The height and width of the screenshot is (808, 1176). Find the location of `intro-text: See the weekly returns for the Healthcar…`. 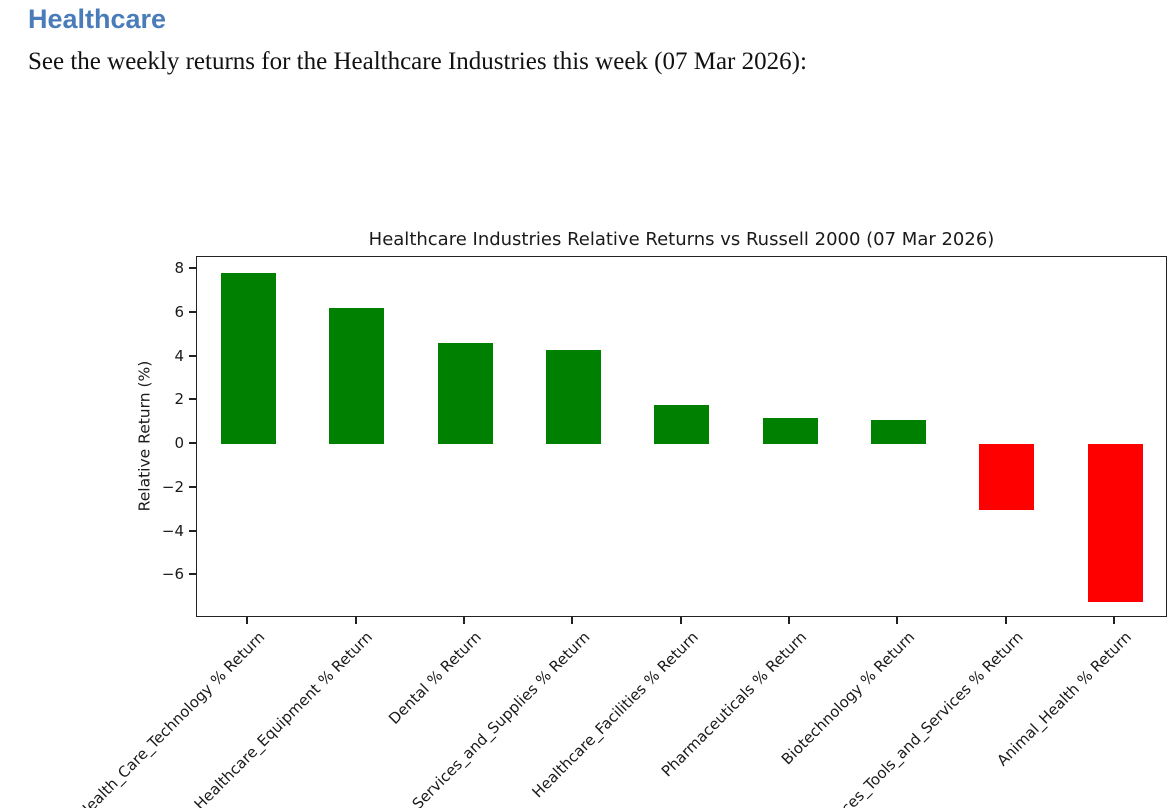

intro-text: See the weekly returns for the Healthcar… is located at coordinates (417, 61).